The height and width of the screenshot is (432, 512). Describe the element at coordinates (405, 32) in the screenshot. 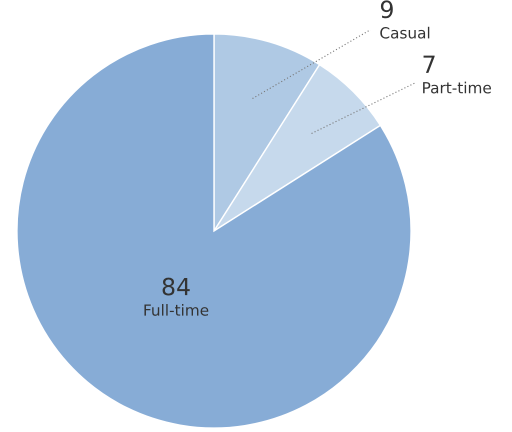

I see `slice-label: Casual` at that location.